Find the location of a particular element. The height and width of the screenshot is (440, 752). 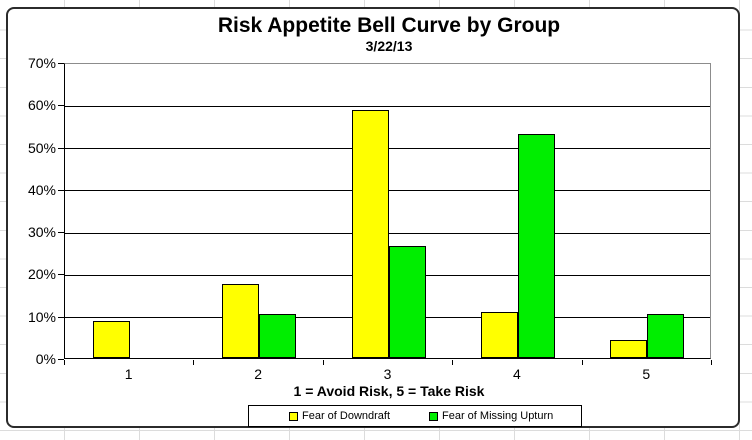

bar-fear-of-missing-upturn-cat5 is located at coordinates (666, 336).